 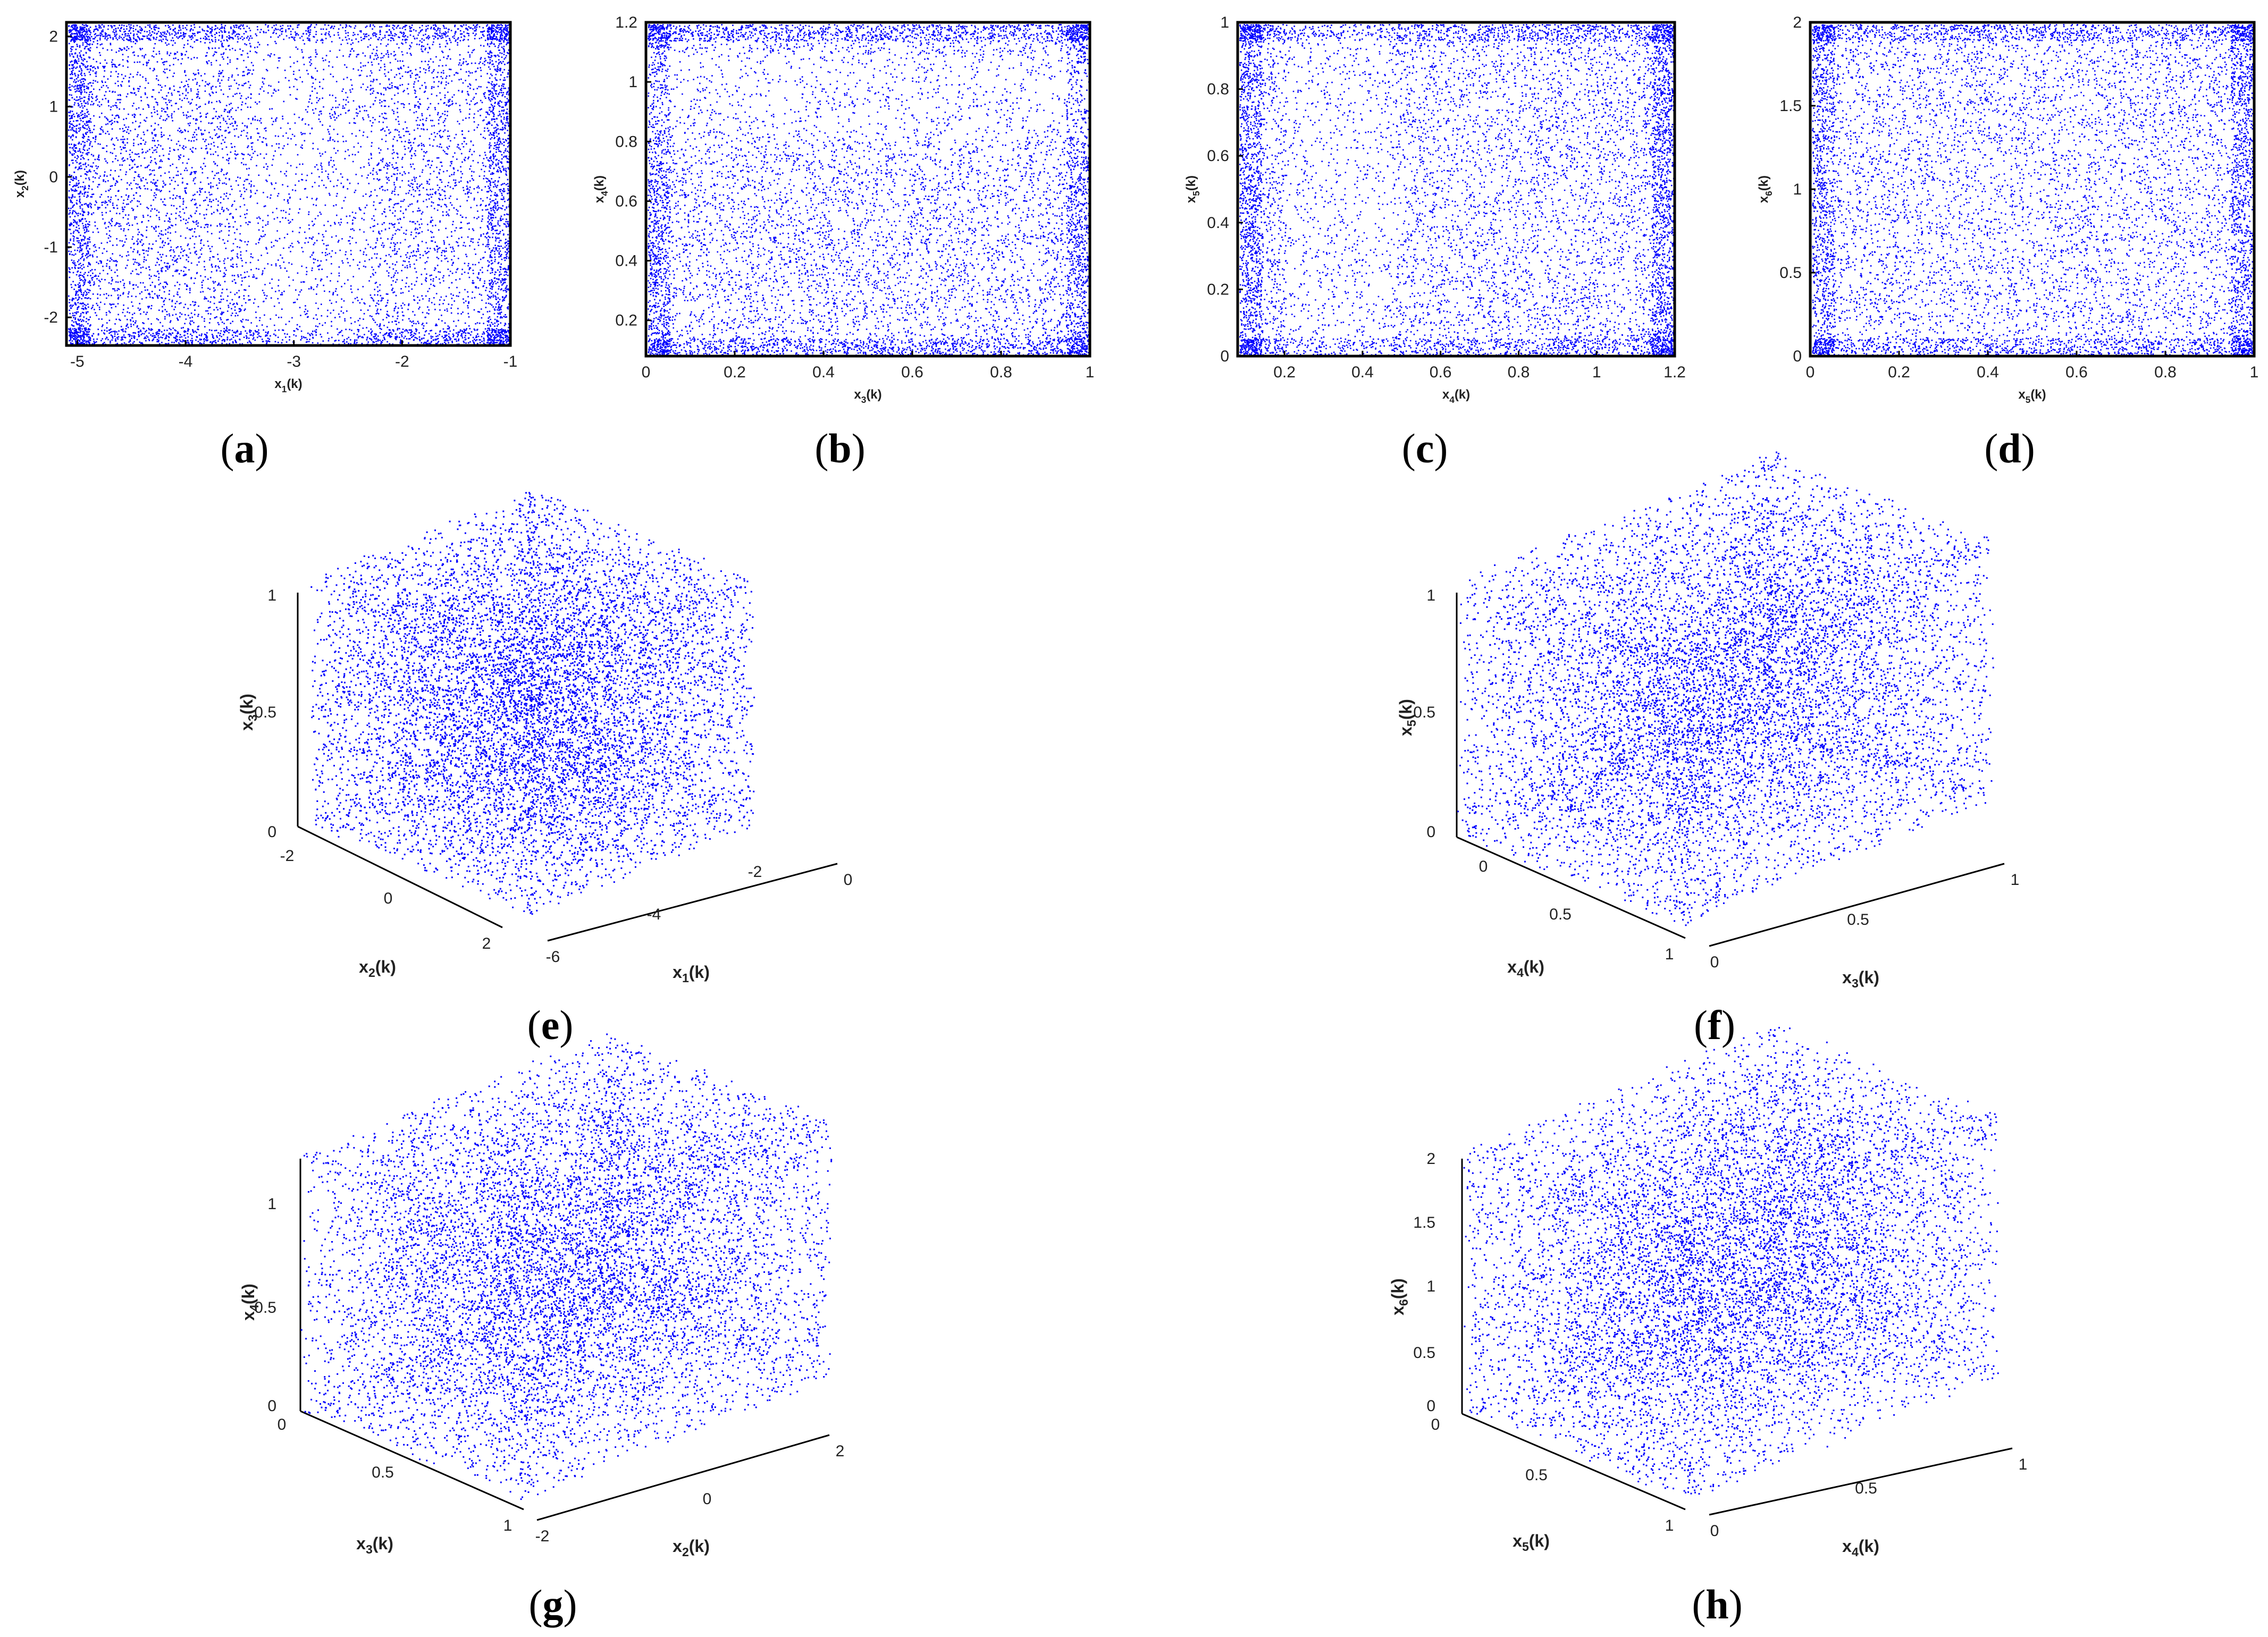 What do you see at coordinates (1224, 22) in the screenshot?
I see `y-tick-label-2-5: 1` at bounding box center [1224, 22].